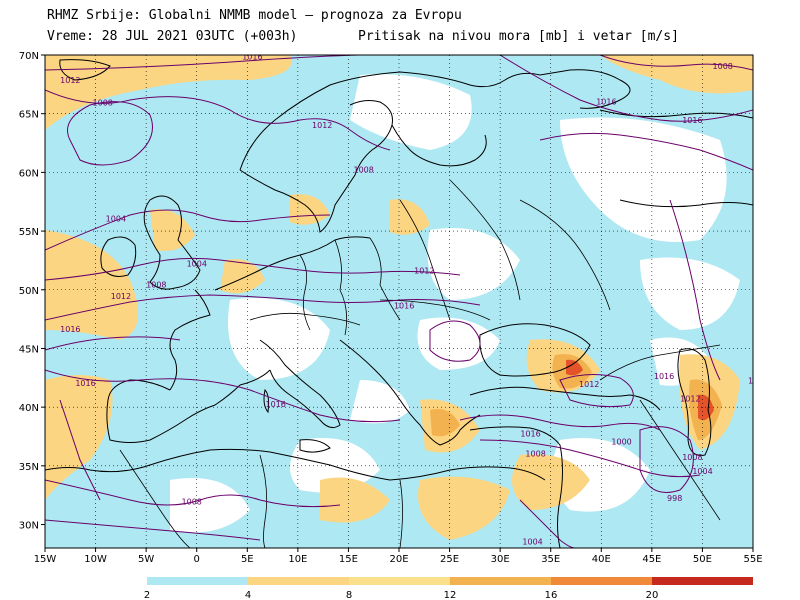  Describe the element at coordinates (146, 559) in the screenshot. I see `longitude-label: 5W` at that location.